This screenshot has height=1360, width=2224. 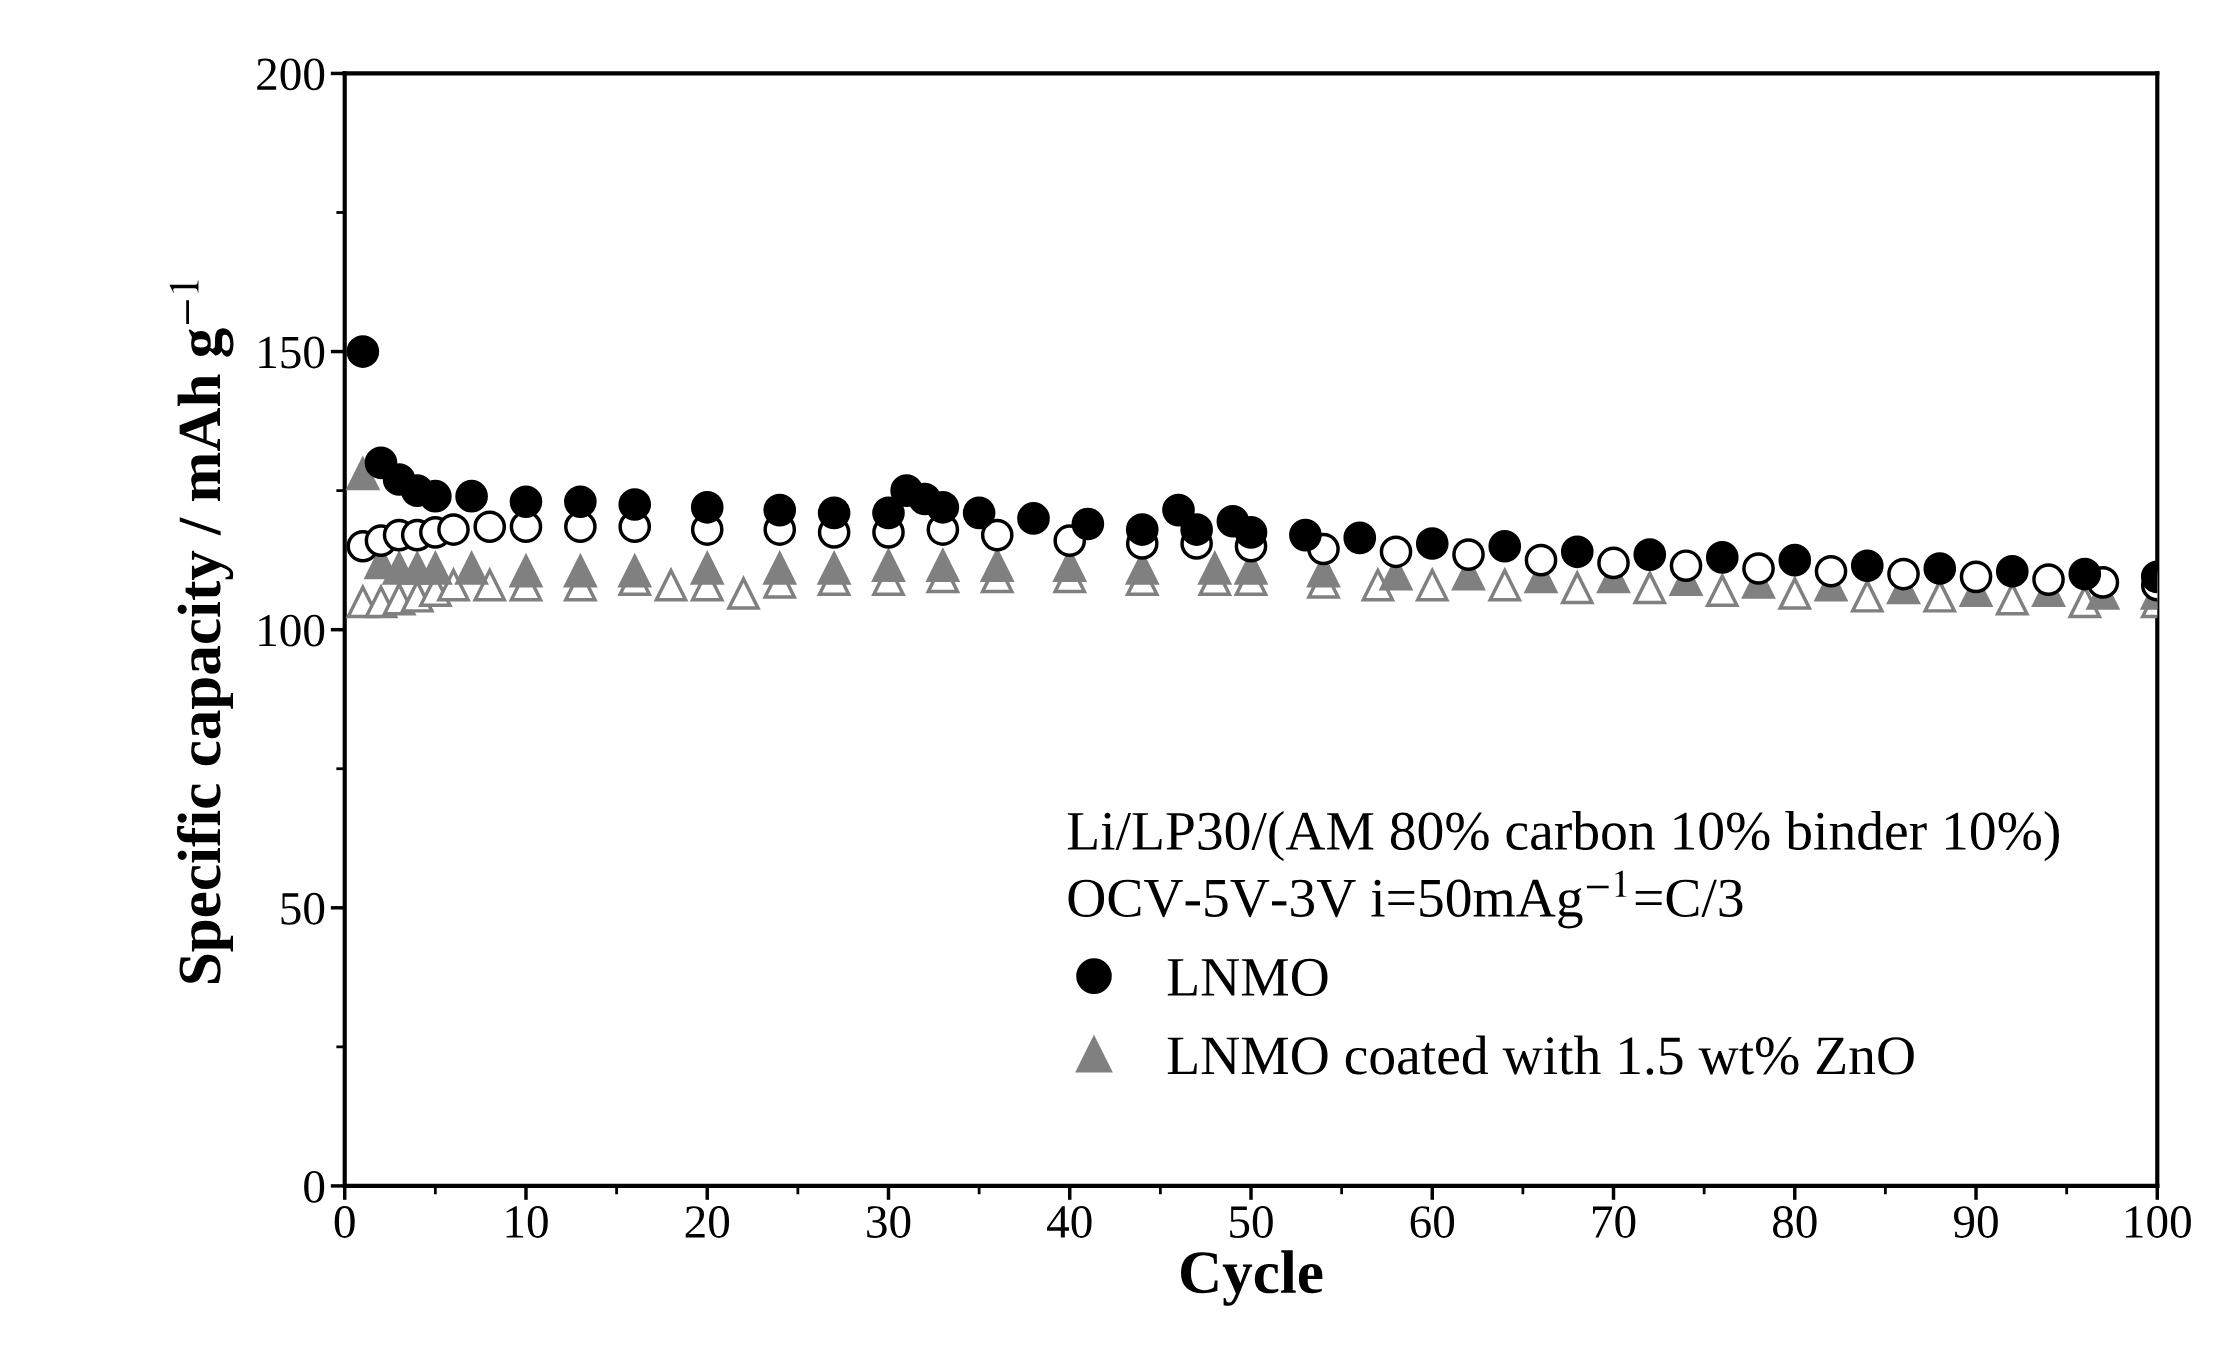 What do you see at coordinates (2158, 1222) in the screenshot?
I see `x-tick-label: 100` at bounding box center [2158, 1222].